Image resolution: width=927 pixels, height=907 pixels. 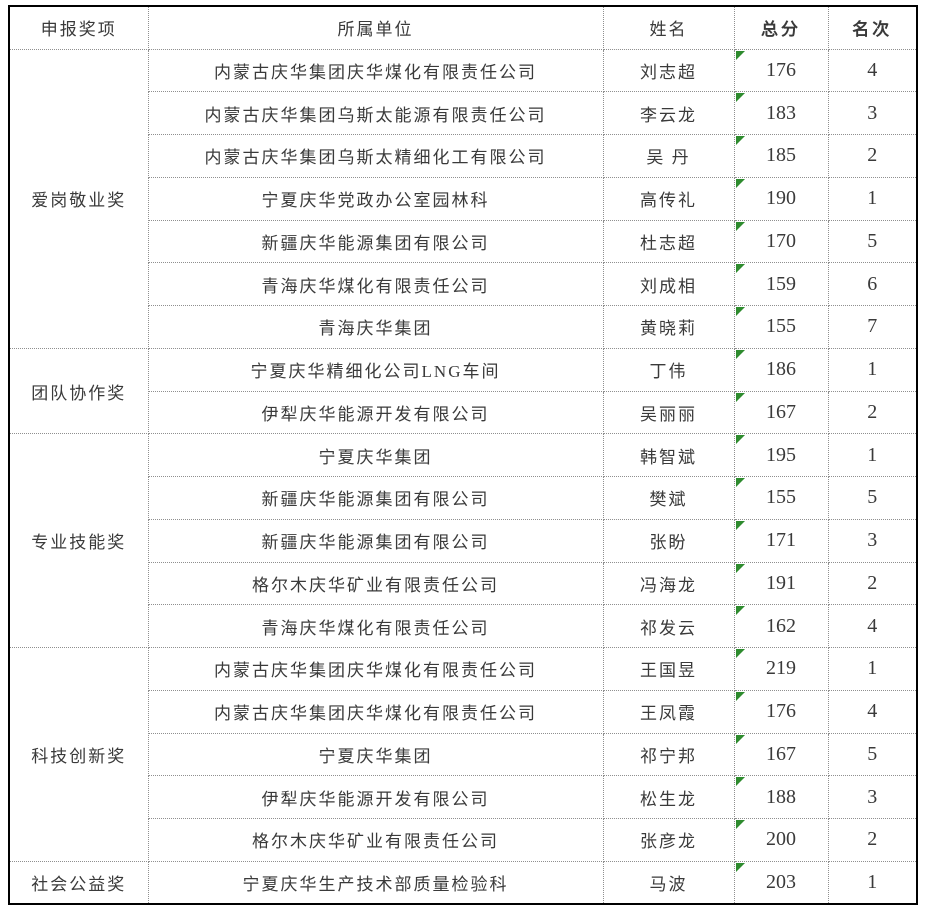 What do you see at coordinates (668, 540) in the screenshot?
I see `name-cell: 张盼` at bounding box center [668, 540].